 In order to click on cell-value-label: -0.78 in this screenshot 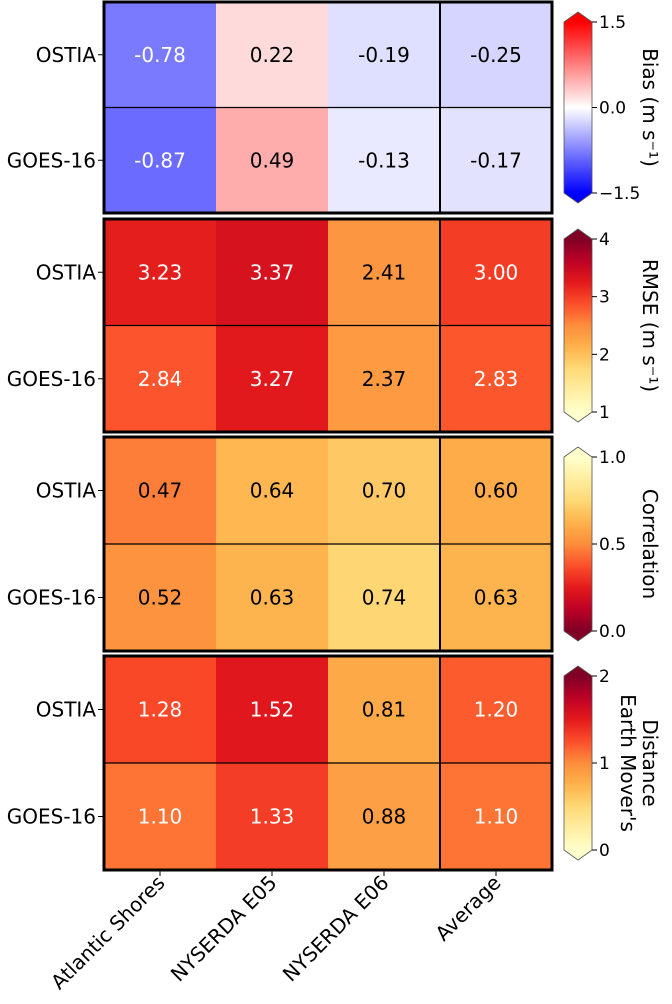, I will do `click(160, 55)`.